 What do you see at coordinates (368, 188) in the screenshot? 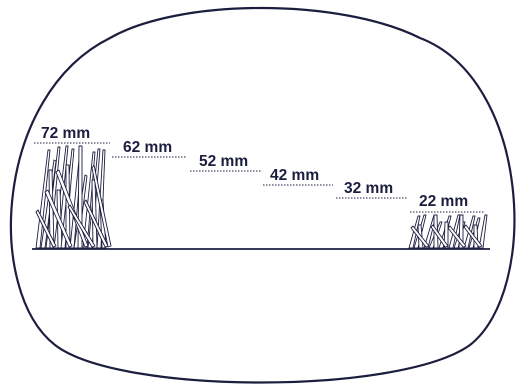
I see `label-32mm: 32 mm` at bounding box center [368, 188].